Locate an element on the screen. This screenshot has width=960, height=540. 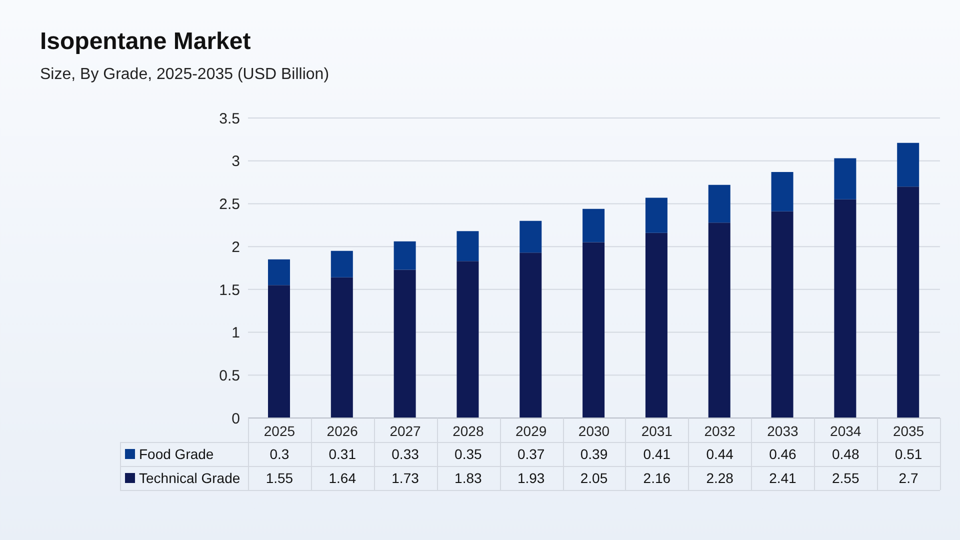
y-tick-label: 3.5 is located at coordinates (229, 119).